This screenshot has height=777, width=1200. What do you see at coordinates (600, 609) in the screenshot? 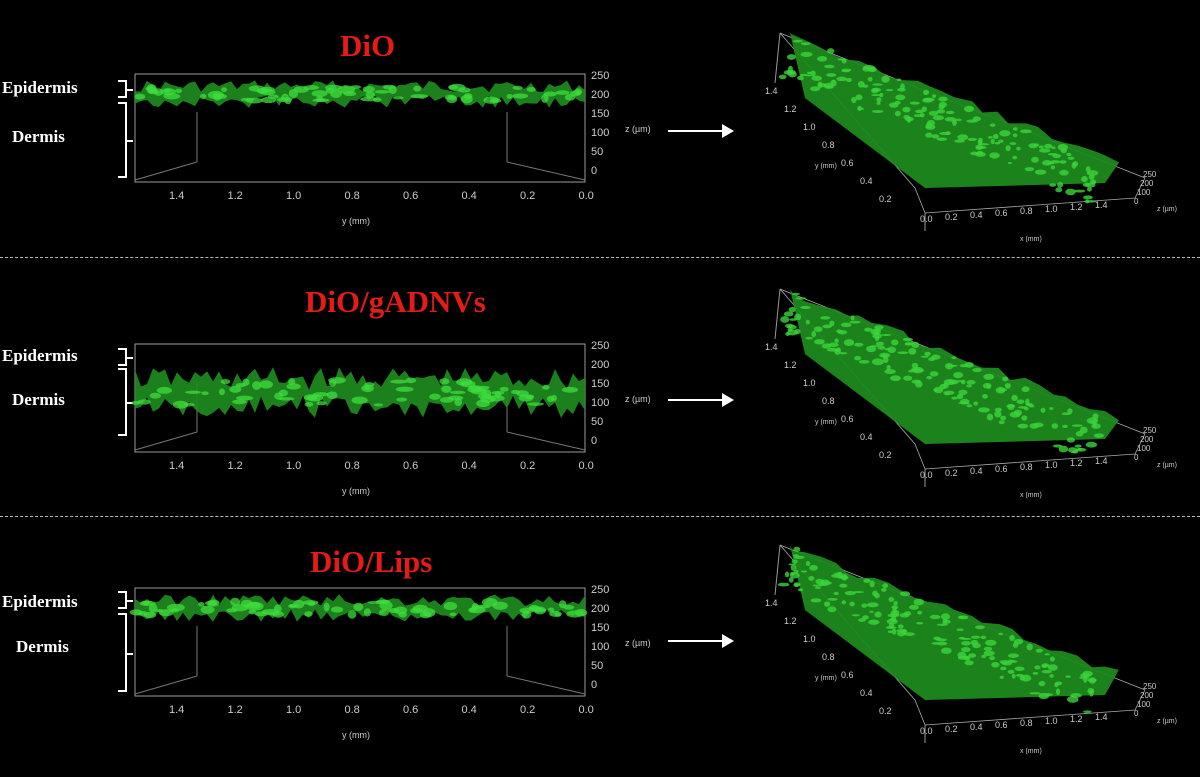
I see `z-tick-label: 200` at bounding box center [600, 609].